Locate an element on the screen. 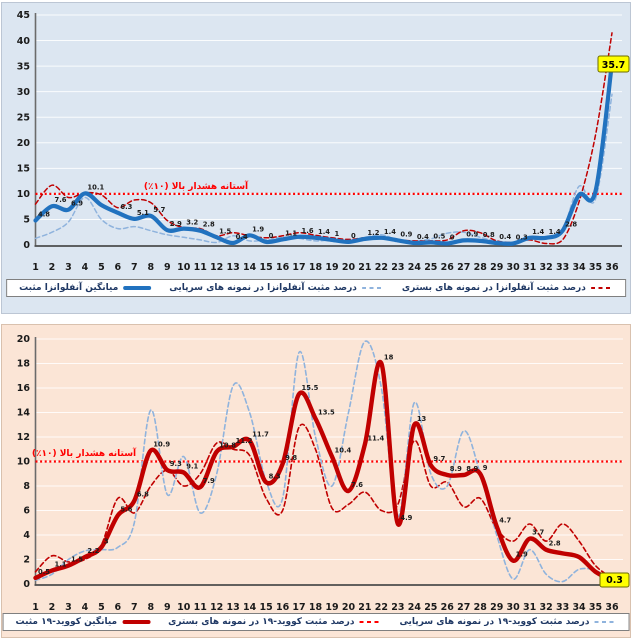 The width and height of the screenshot is (632, 640). svg-text: 25 is located at coordinates (430, 607).